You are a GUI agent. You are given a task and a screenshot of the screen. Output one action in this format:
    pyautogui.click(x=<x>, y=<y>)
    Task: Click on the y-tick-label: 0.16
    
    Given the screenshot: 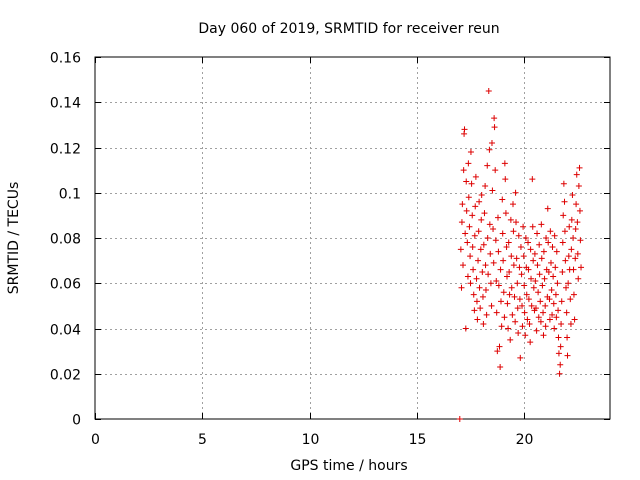 What is the action you would take?
    pyautogui.click(x=65, y=59)
    